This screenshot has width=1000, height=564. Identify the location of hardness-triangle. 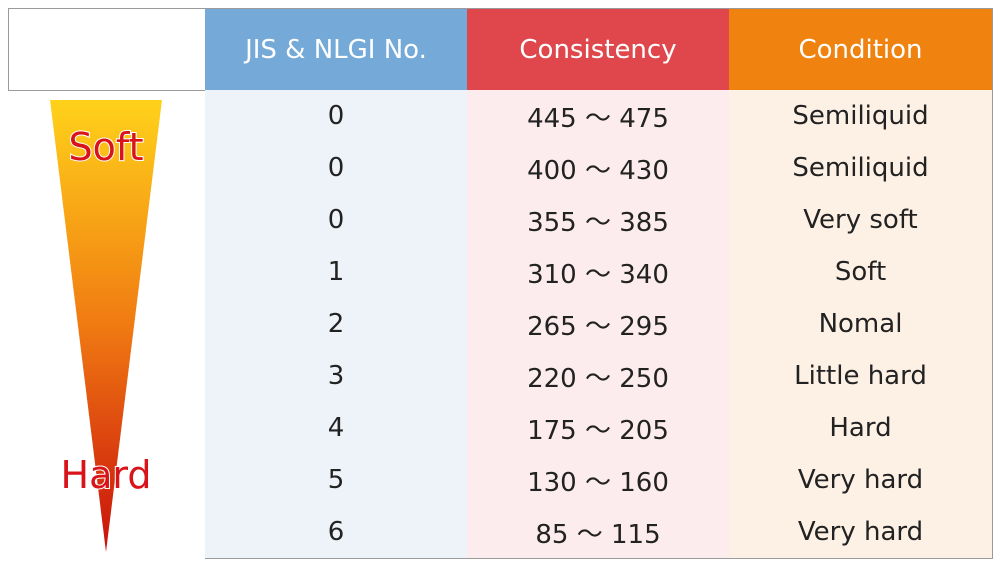
(106, 326).